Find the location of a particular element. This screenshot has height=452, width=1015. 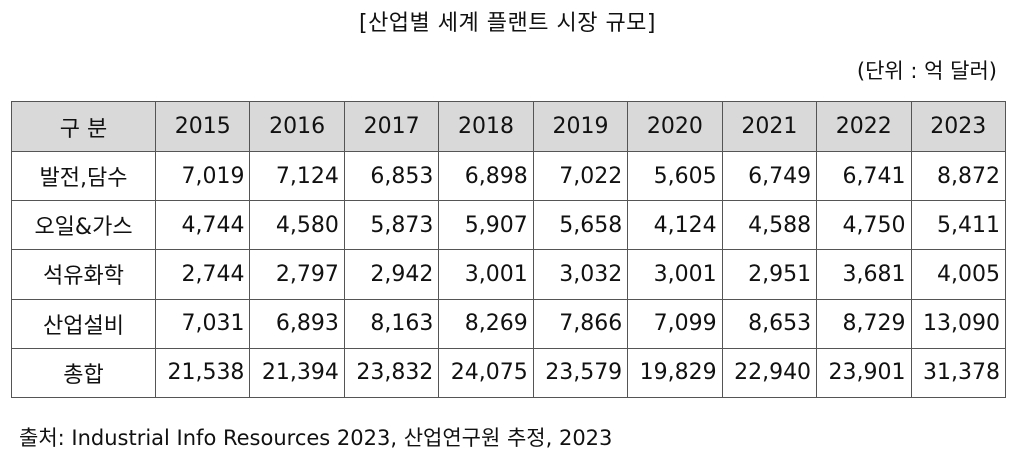

table-cell: 7,124 is located at coordinates (297, 176).